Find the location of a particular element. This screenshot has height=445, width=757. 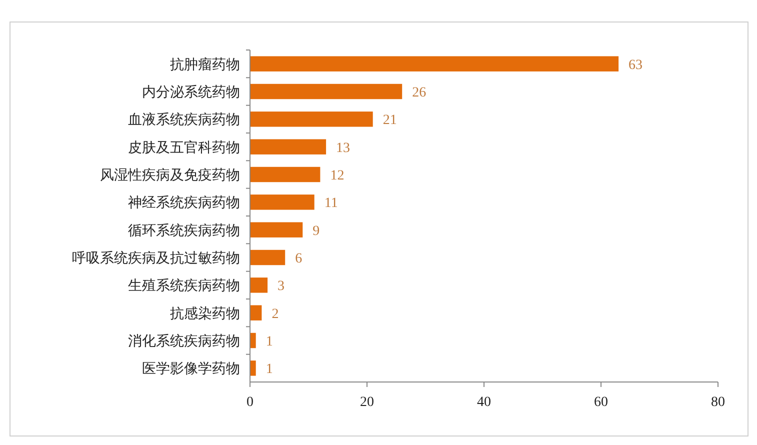

x-tick-label: 20 is located at coordinates (367, 402).